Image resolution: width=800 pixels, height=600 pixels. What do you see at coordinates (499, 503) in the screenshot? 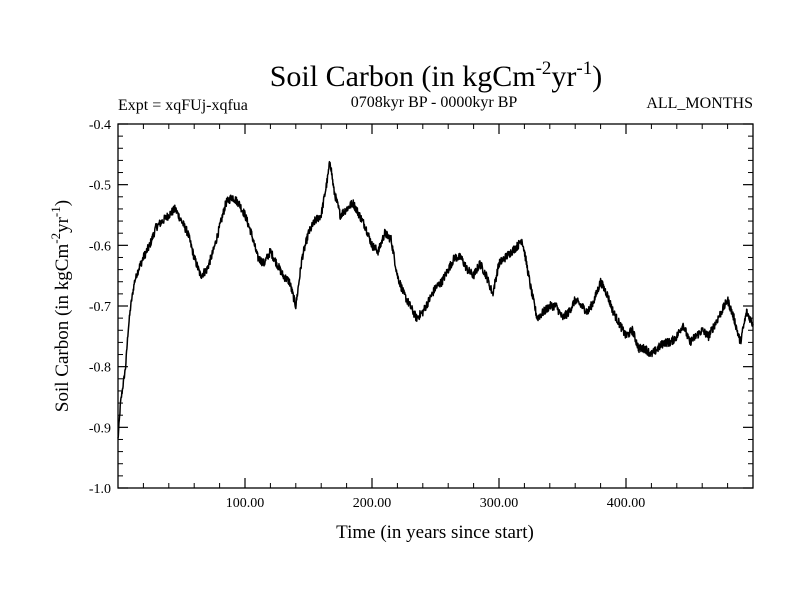
I see `x-tick-label: 300.00` at bounding box center [499, 503].